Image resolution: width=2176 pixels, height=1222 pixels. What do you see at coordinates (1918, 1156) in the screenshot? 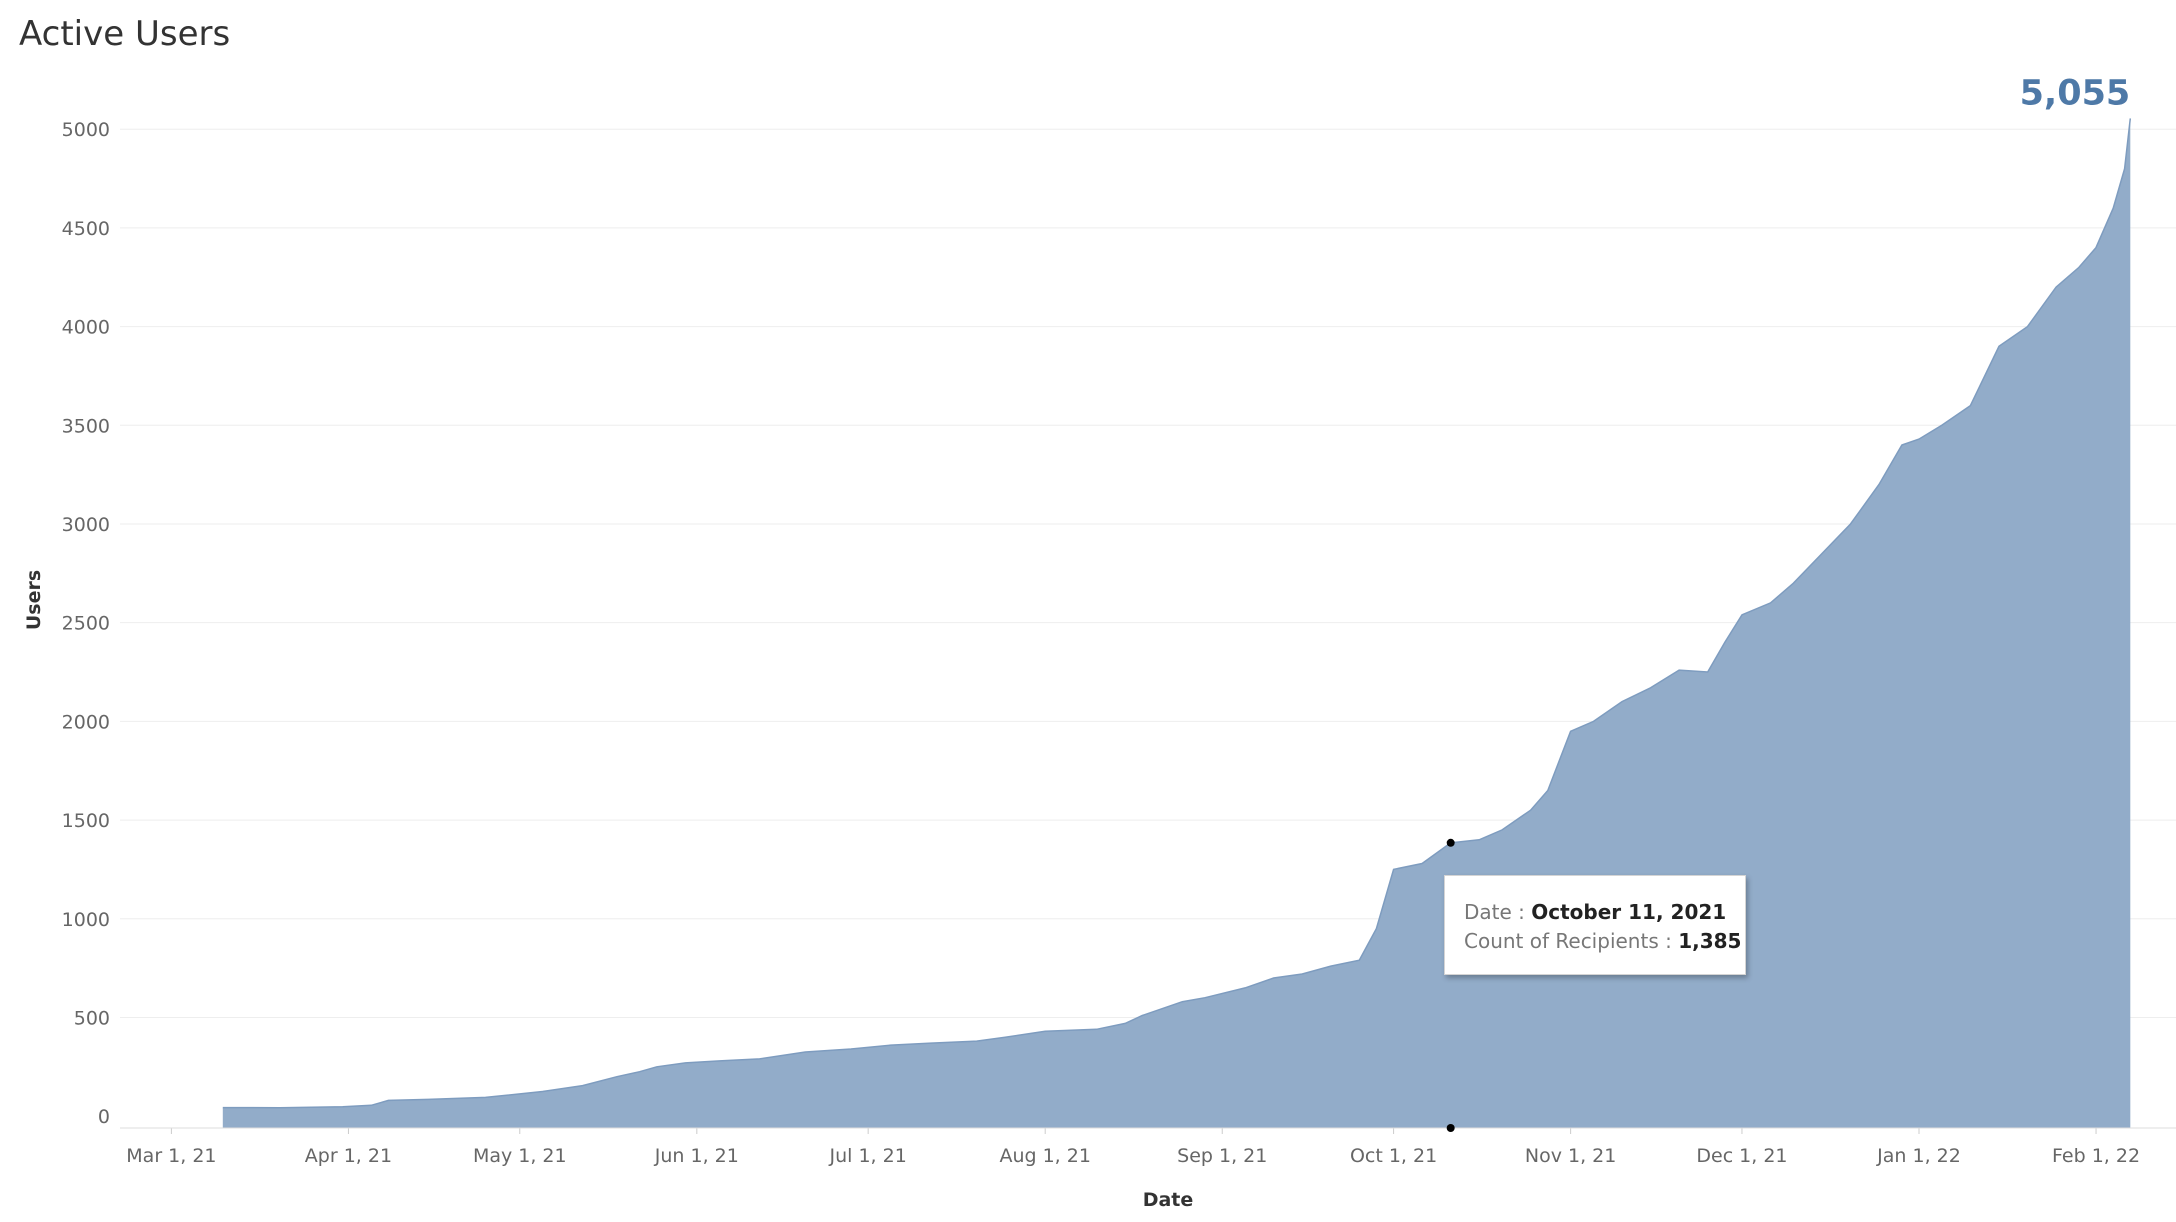
I see `x-tick-label: Jan 1, 22` at bounding box center [1918, 1156].